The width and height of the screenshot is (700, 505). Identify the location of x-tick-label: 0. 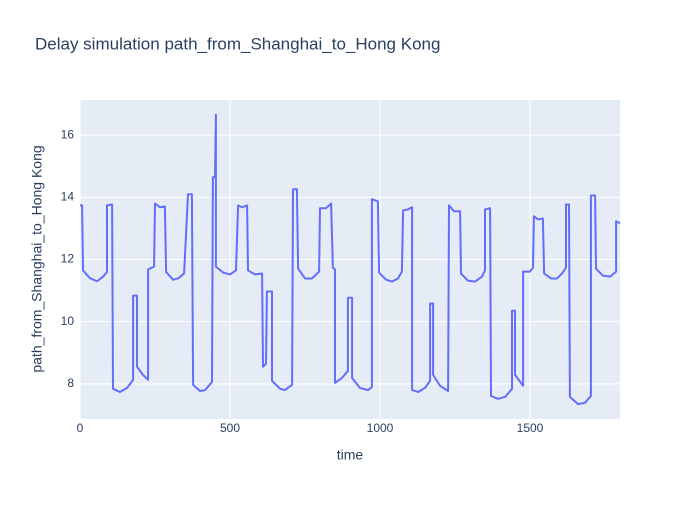
(80, 428).